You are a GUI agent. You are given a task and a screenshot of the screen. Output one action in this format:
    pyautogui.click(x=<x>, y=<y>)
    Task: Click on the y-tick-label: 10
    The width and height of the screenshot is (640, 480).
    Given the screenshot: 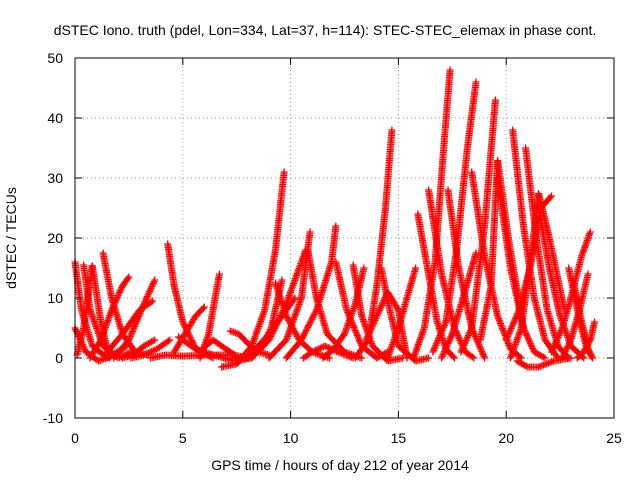 What is the action you would take?
    pyautogui.click(x=55, y=298)
    